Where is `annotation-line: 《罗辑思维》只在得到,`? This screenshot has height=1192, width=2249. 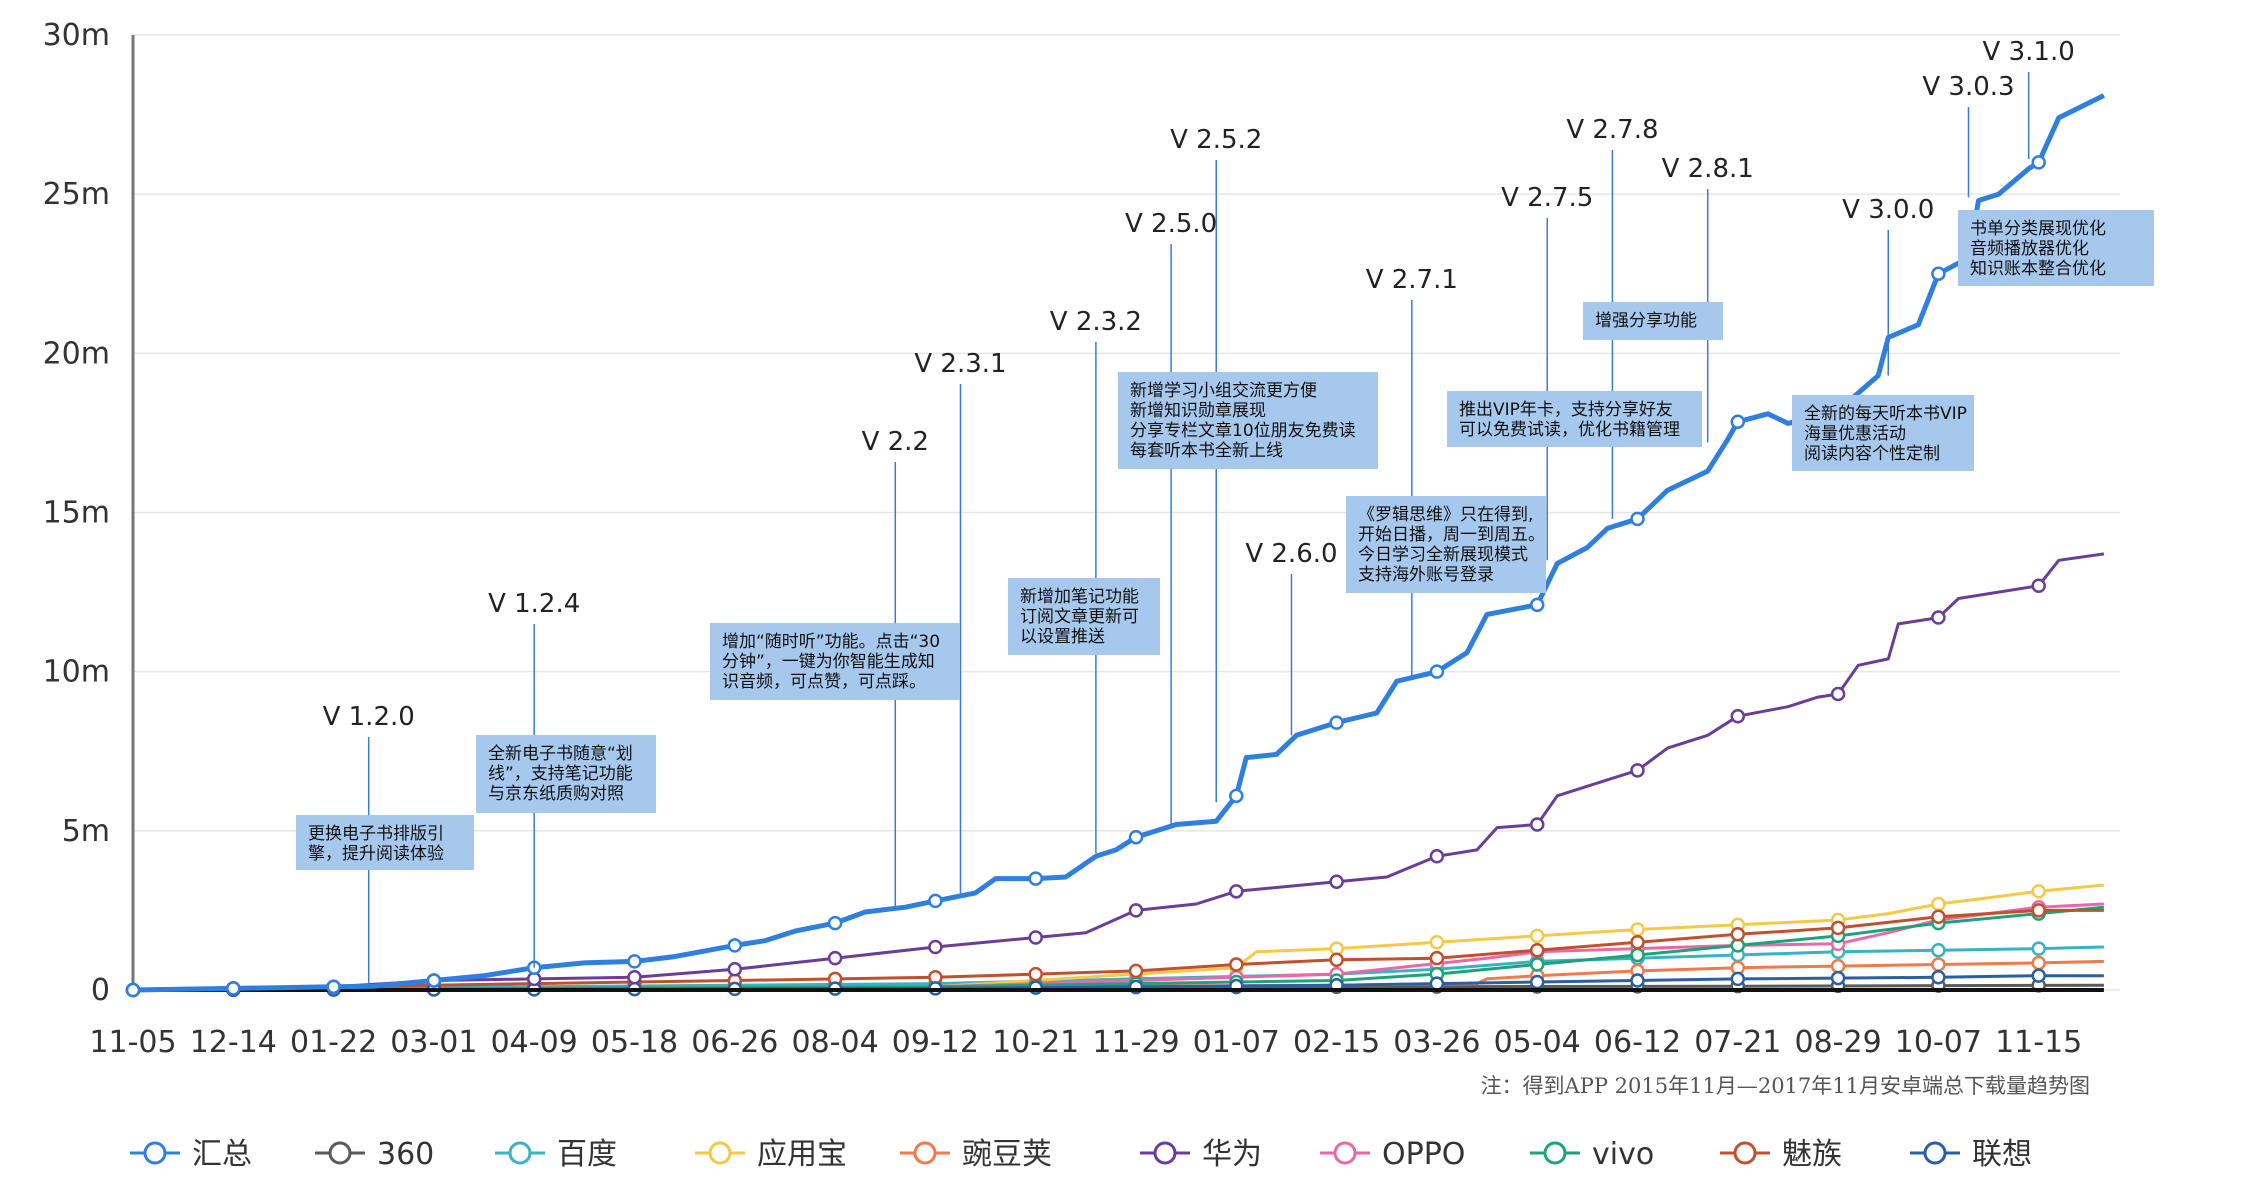 annotation-line: 《罗辑思维》只在得到, is located at coordinates (1445, 515).